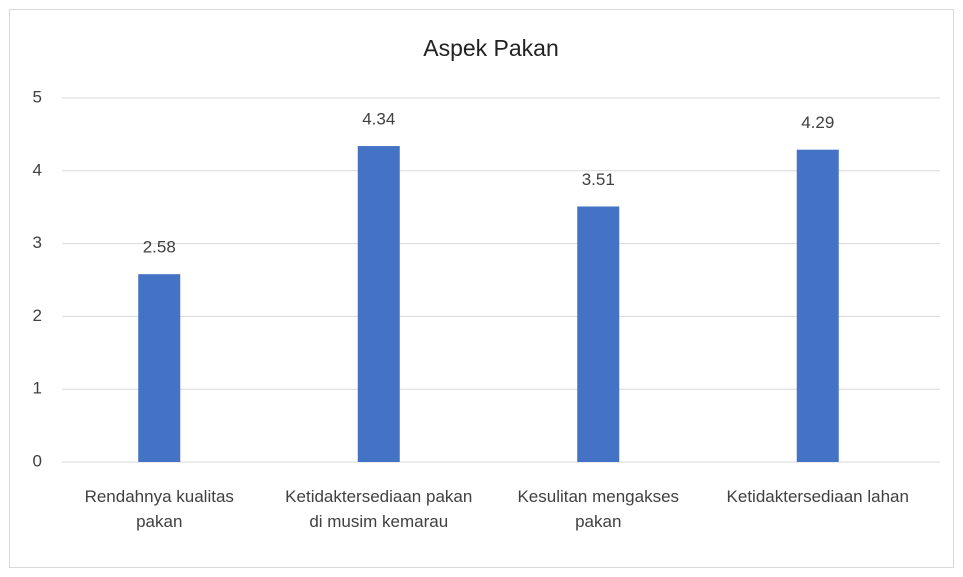 This screenshot has width=963, height=577. What do you see at coordinates (159, 509) in the screenshot?
I see `x-tick-label: Rendahnya kualitas pakan` at bounding box center [159, 509].